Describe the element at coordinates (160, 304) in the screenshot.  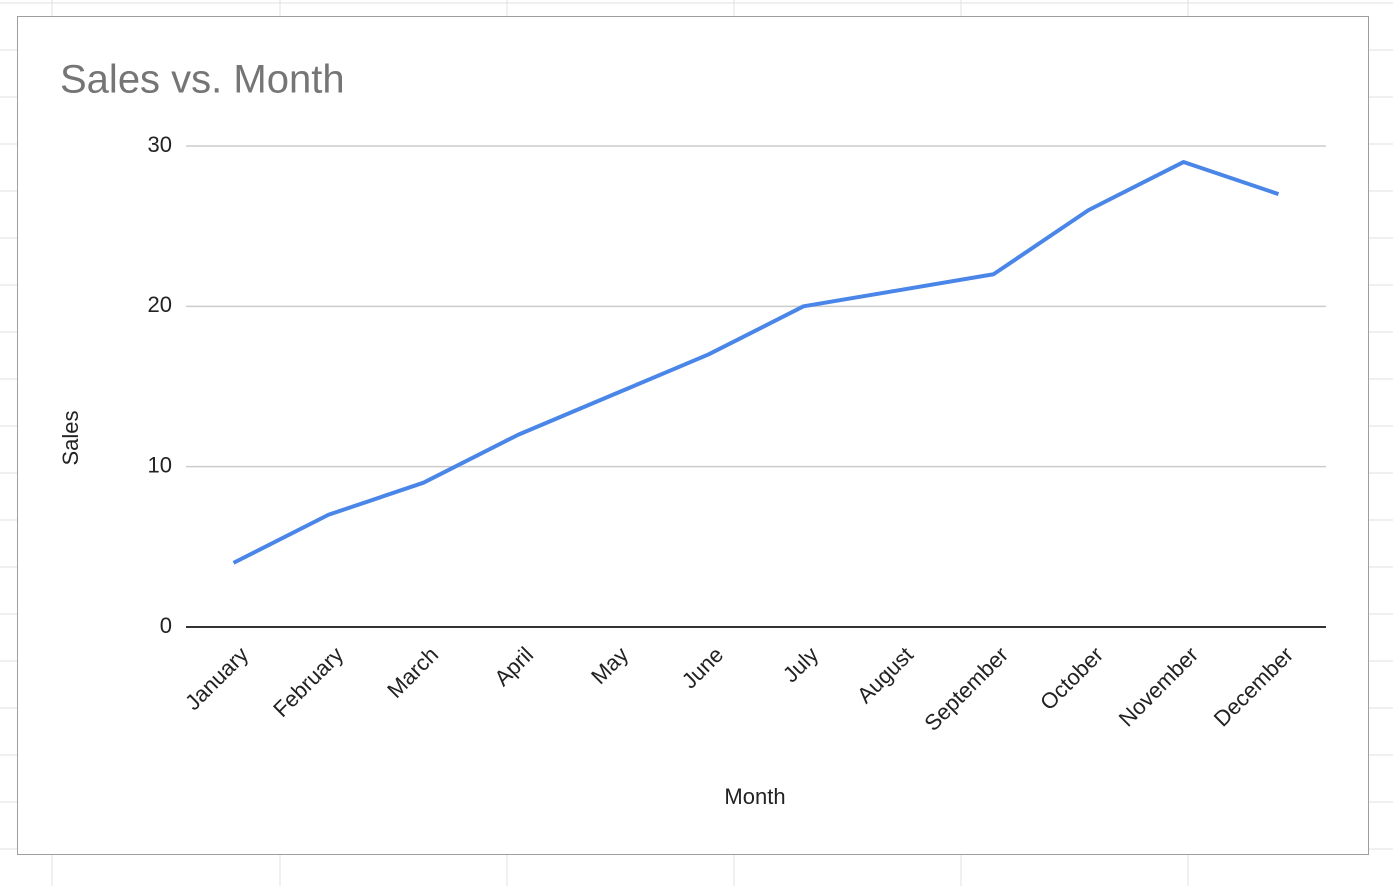
I see `y-tick-label: 20` at that location.